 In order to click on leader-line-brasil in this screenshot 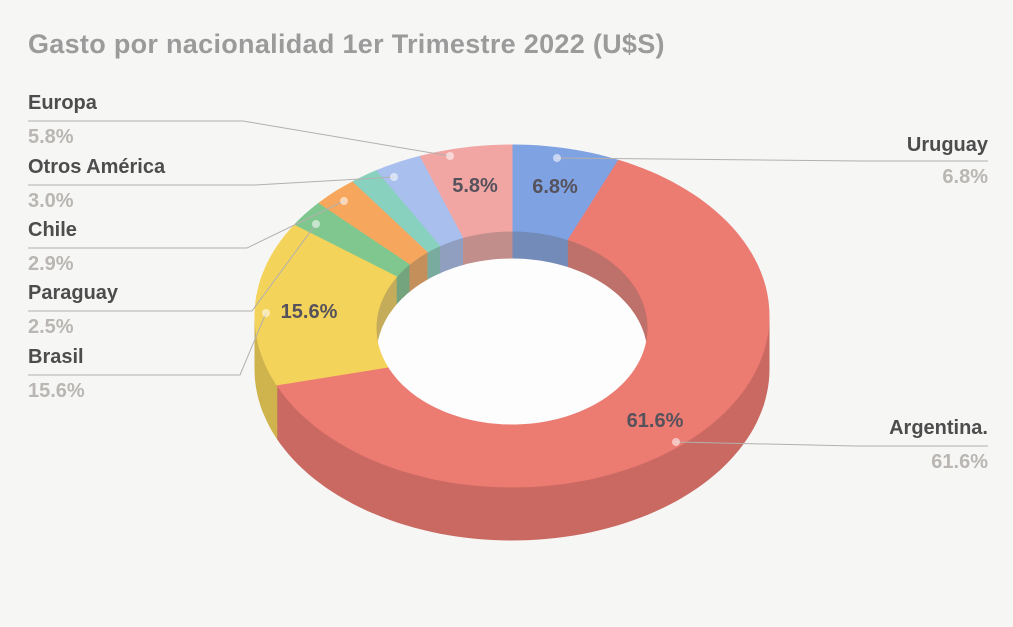, I will do `click(147, 344)`.